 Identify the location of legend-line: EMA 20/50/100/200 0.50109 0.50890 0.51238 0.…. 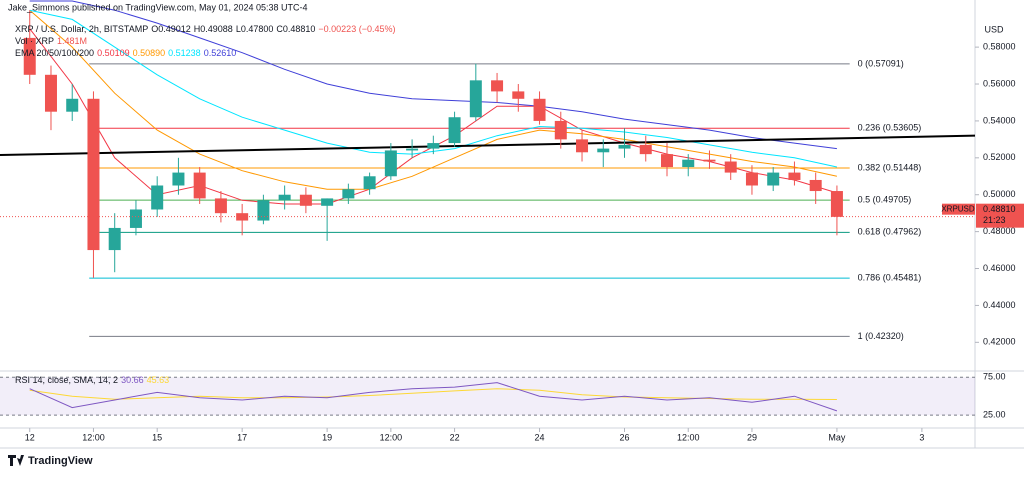
(125, 53).